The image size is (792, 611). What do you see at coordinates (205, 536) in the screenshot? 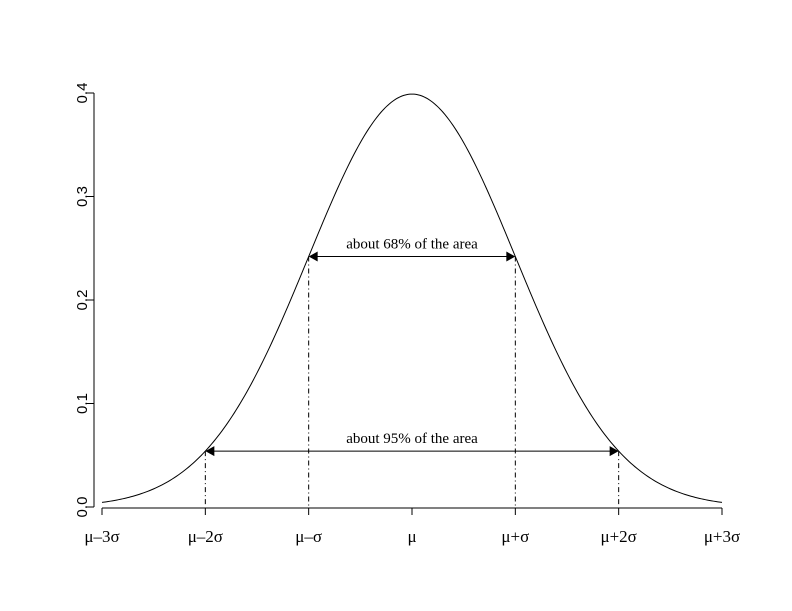
I see `x-tick-label: μ–2σ` at bounding box center [205, 536].